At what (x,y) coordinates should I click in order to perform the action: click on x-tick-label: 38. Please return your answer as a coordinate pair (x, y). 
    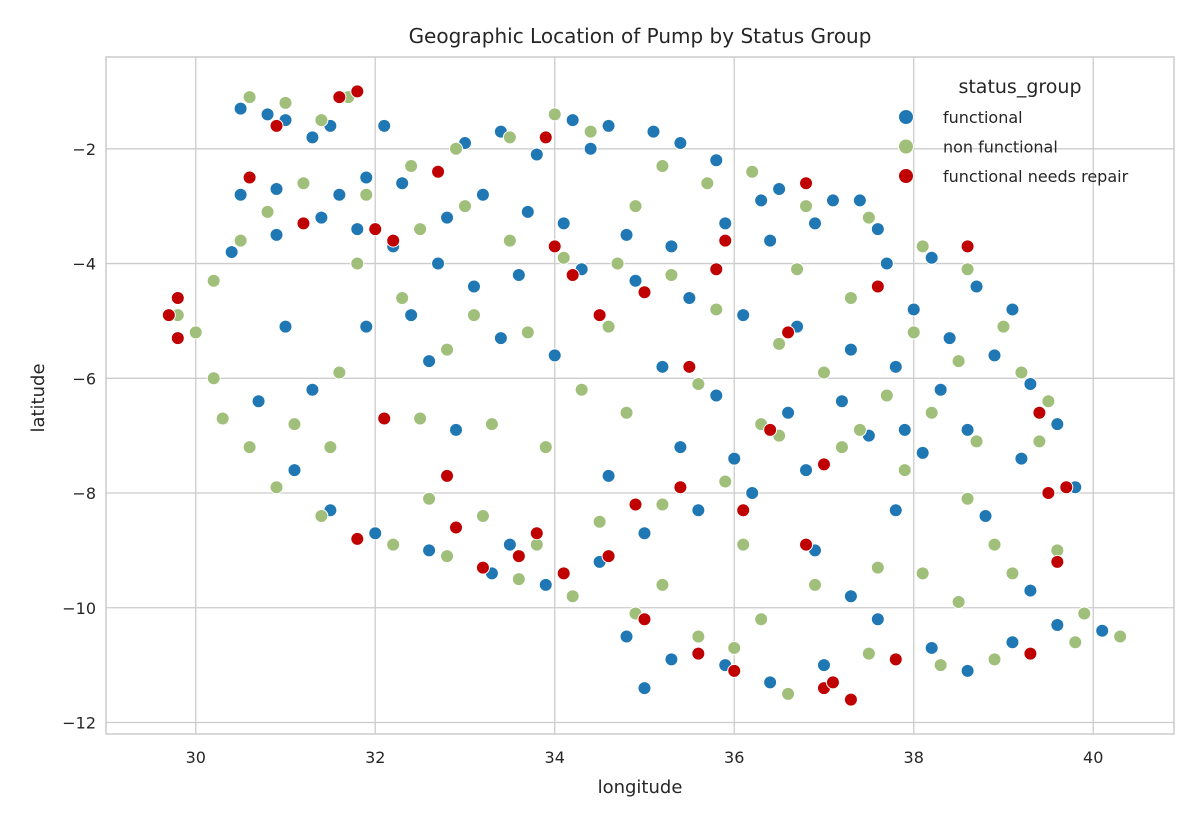
    Looking at the image, I should click on (914, 757).